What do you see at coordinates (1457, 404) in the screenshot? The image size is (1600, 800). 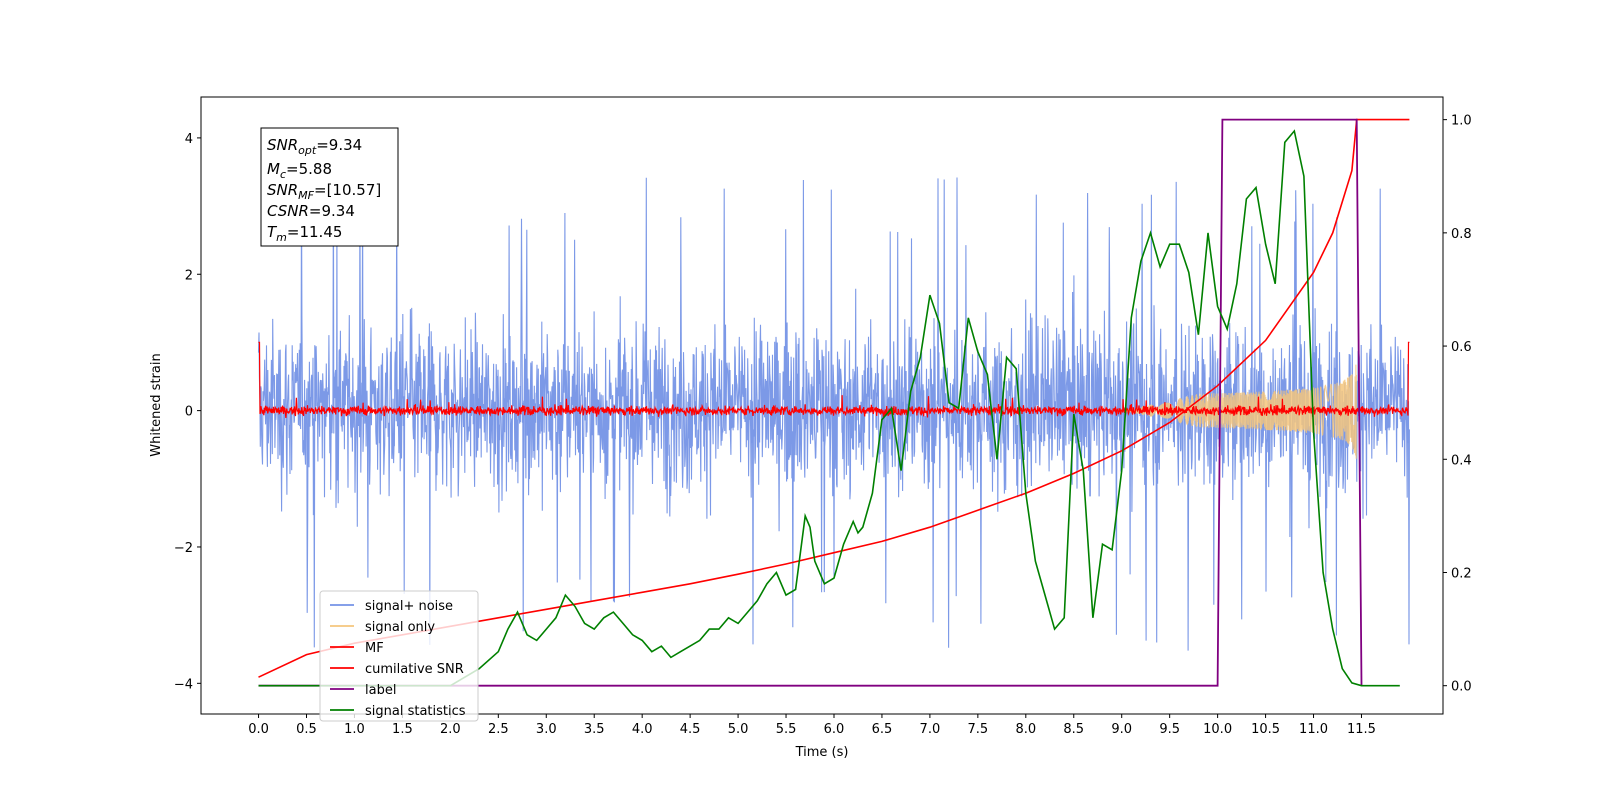 I see `y-axis-right-ticks: 0.0 0.2 0.4 0.6 0.8 1.0` at bounding box center [1457, 404].